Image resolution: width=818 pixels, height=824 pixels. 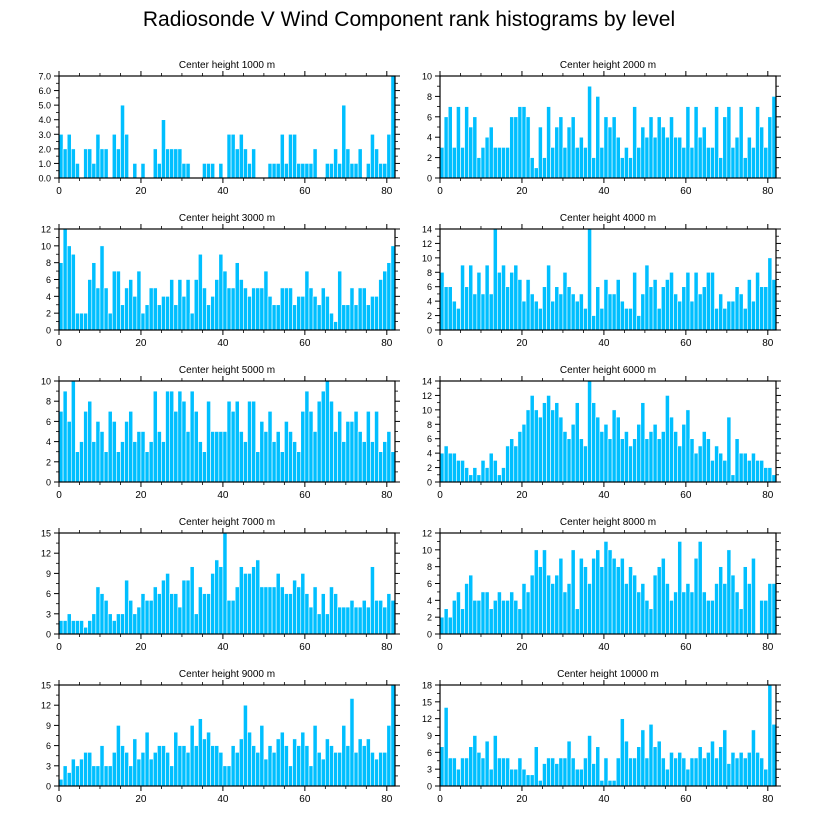 What do you see at coordinates (44, 135) in the screenshot?
I see `y-tick-label: 3.0` at bounding box center [44, 135].